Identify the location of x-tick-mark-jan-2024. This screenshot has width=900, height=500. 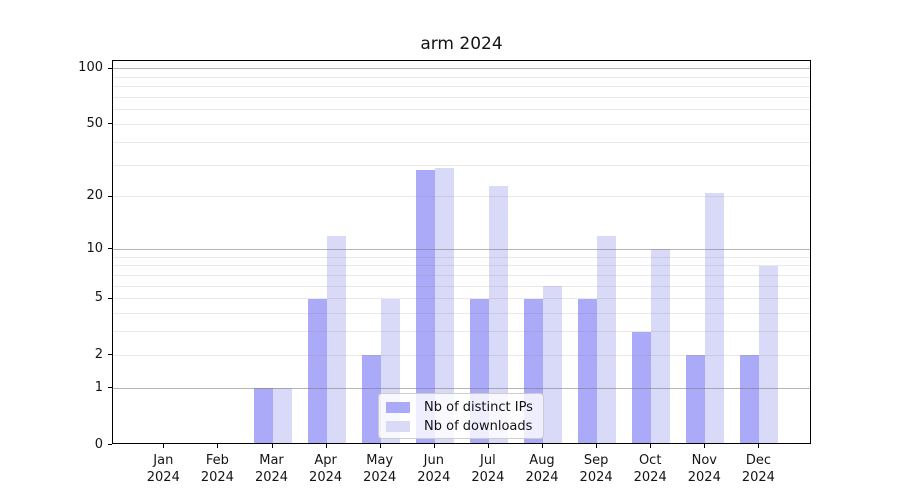
(164, 446).